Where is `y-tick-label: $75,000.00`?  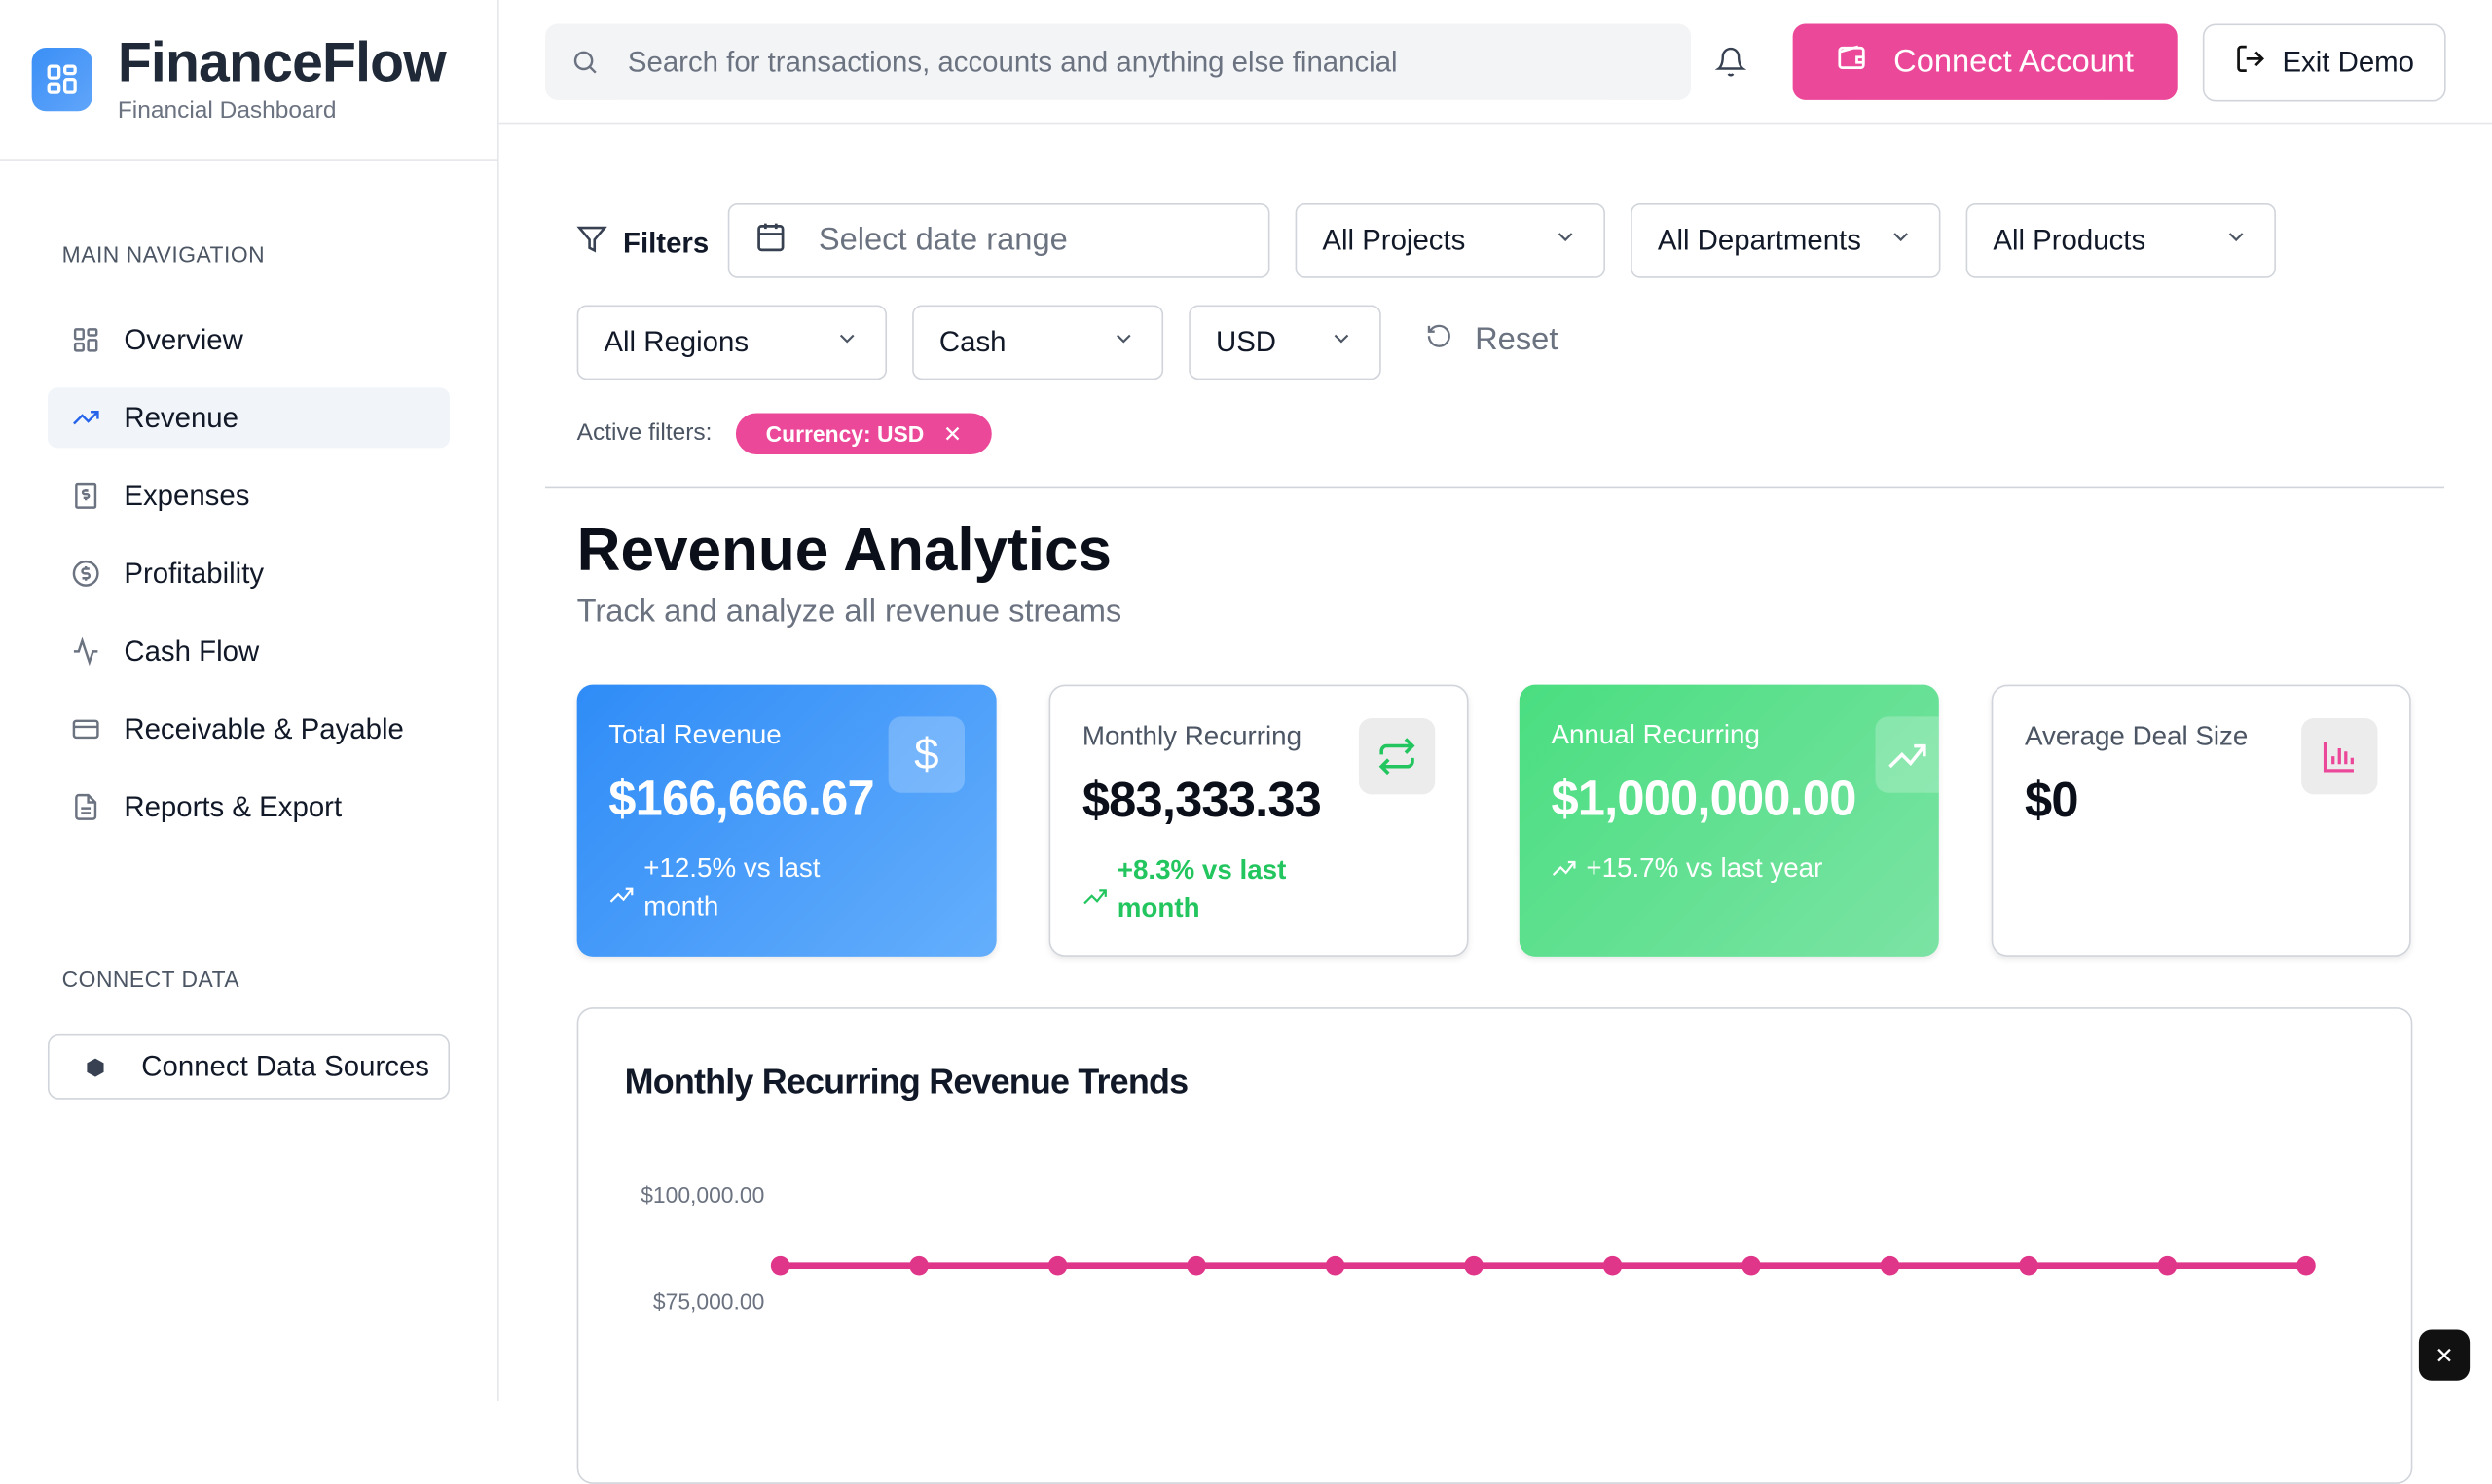
y-tick-label: $75,000.00 is located at coordinates (708, 1301).